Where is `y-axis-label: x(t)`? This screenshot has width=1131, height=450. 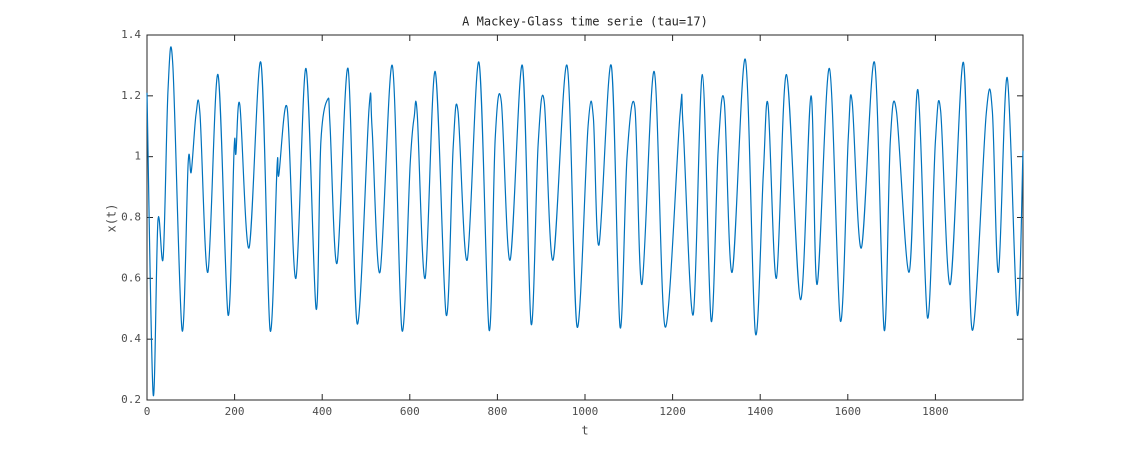
y-axis-label: x(t) is located at coordinates (112, 218).